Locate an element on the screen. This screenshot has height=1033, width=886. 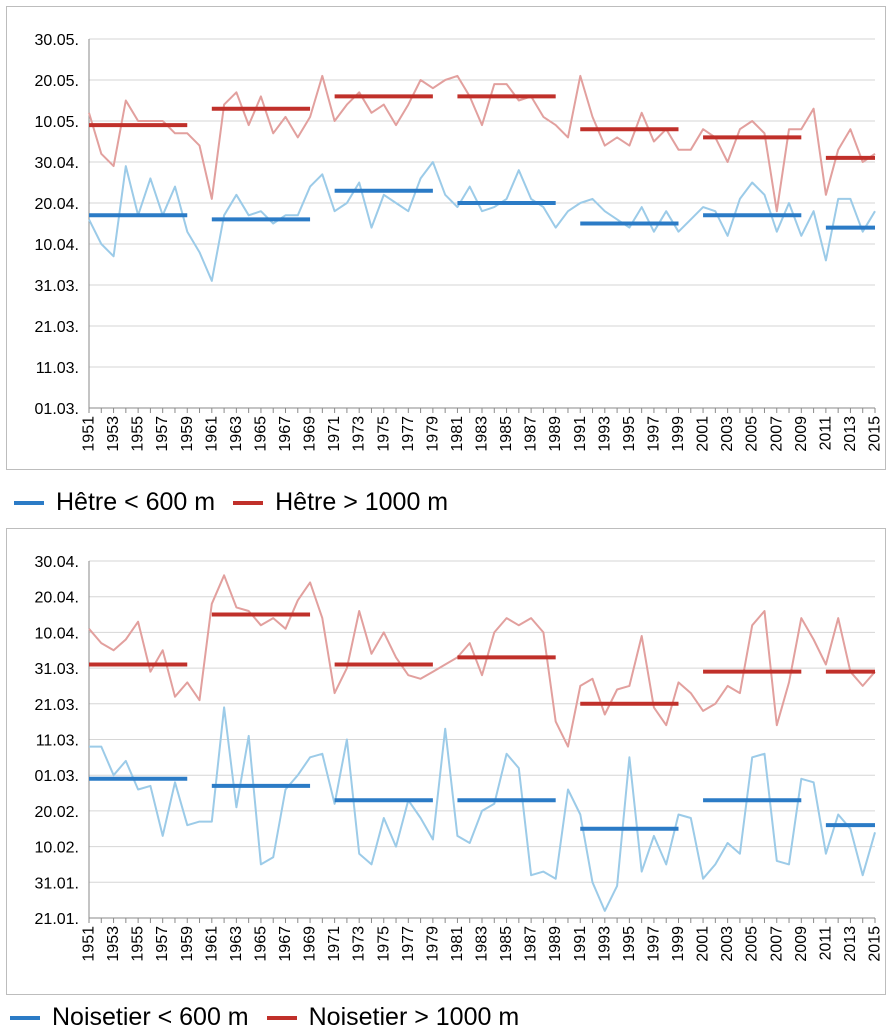
y-tick-label: 10.05. is located at coordinates (57, 122).